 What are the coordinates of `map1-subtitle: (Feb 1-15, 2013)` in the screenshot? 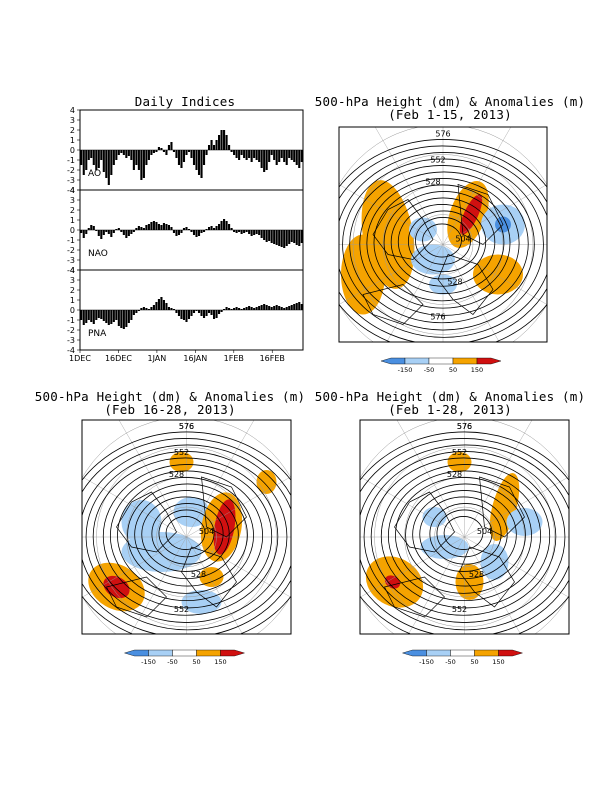 It's located at (450, 114).